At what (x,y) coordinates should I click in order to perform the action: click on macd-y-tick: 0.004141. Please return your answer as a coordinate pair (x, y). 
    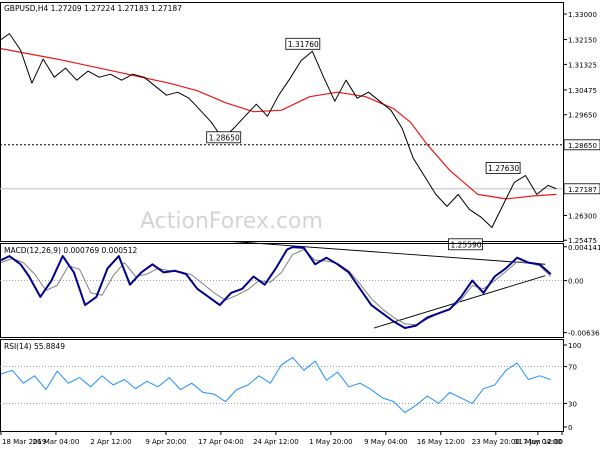
    Looking at the image, I should click on (584, 248).